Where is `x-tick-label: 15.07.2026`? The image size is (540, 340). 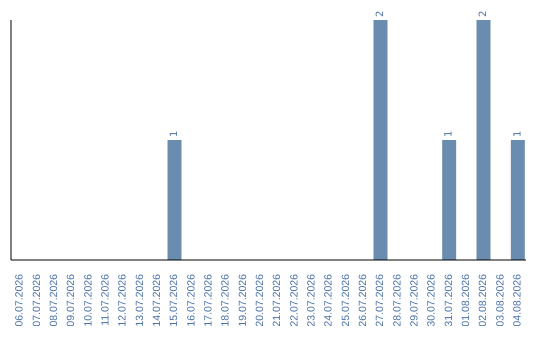
x-tick-label: 15.07.2026 is located at coordinates (174, 300).